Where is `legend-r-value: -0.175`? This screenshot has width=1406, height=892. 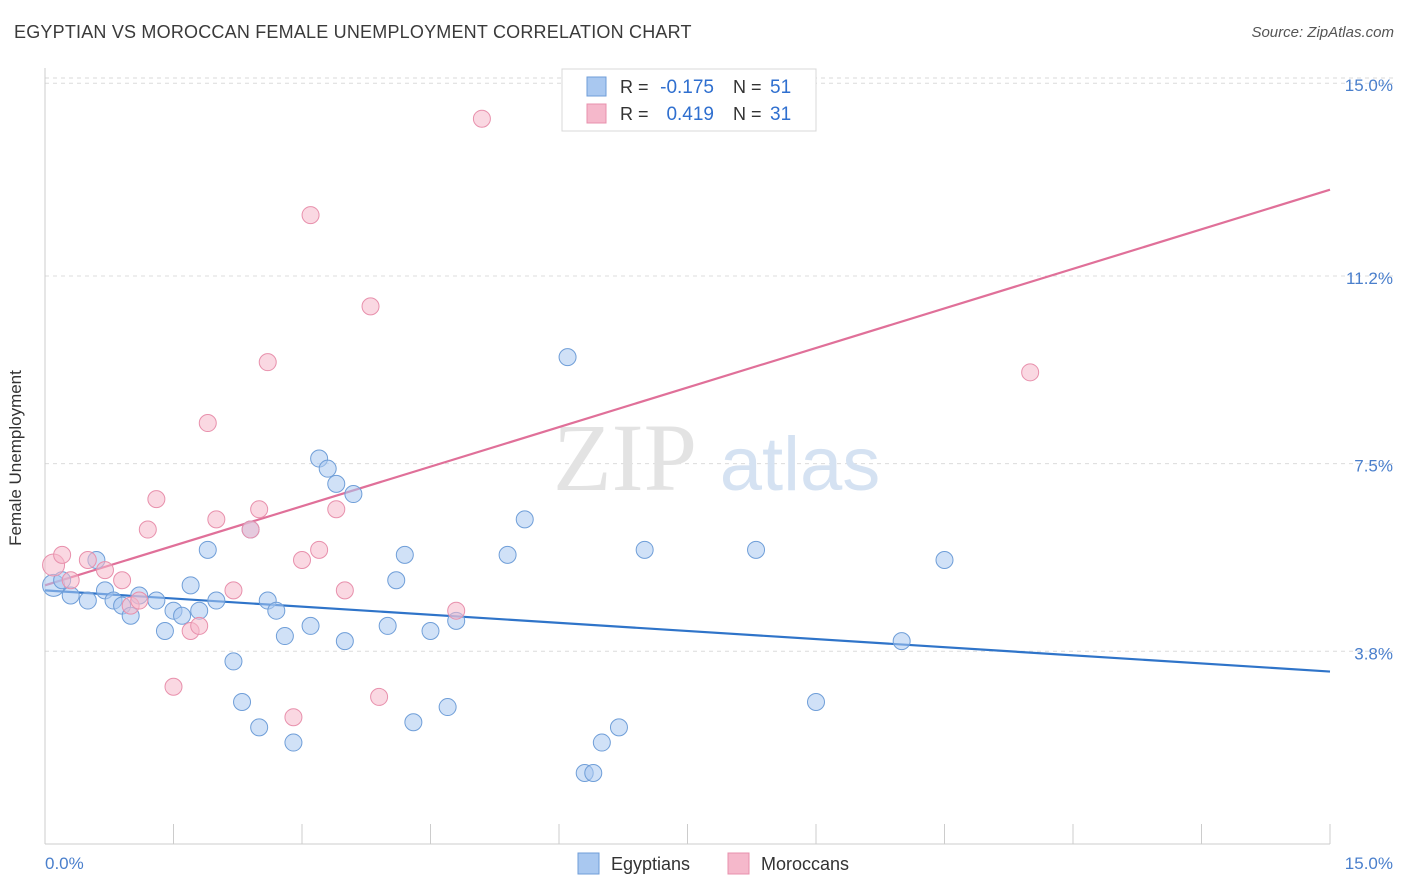
legend-r-value: -0.175 is located at coordinates (687, 87).